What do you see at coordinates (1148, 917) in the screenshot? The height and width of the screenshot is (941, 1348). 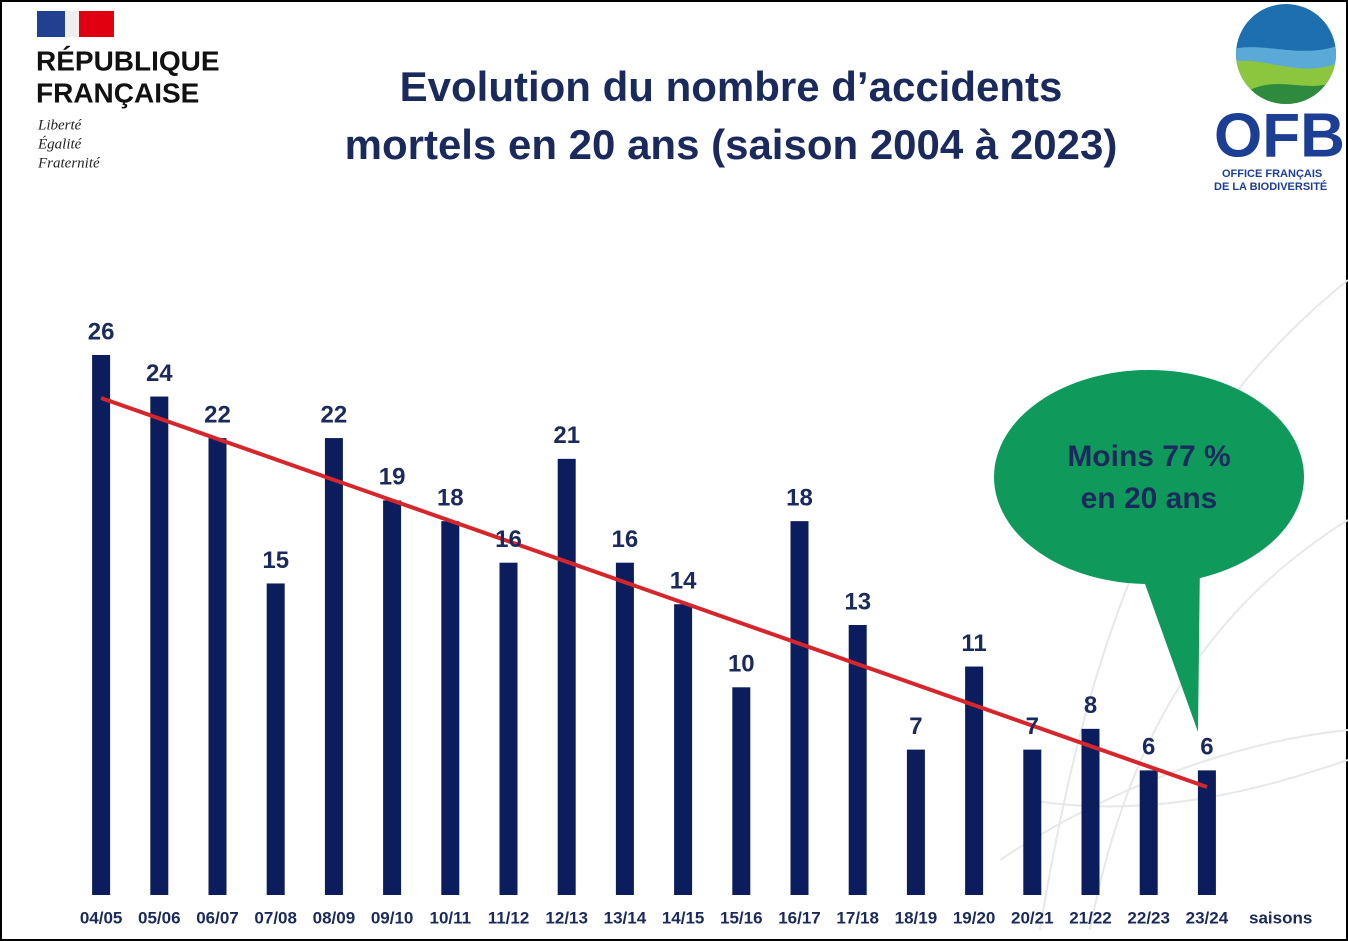 I see `x-tick-label: 22/23` at bounding box center [1148, 917].